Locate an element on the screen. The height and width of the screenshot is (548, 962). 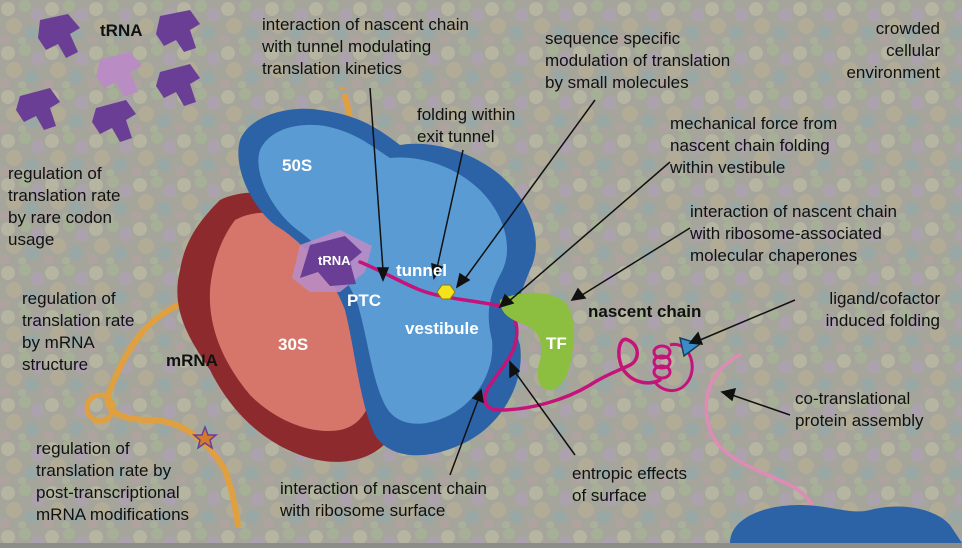
assembly-label: co-translational protein assembly is located at coordinates (859, 409).